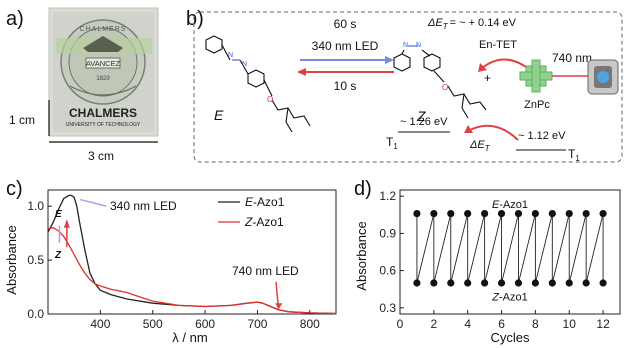 This screenshot has width=629, height=348. Describe the element at coordinates (143, 206) in the screenshot. I see `chart-c-annot-340: 340 nm LED` at that location.